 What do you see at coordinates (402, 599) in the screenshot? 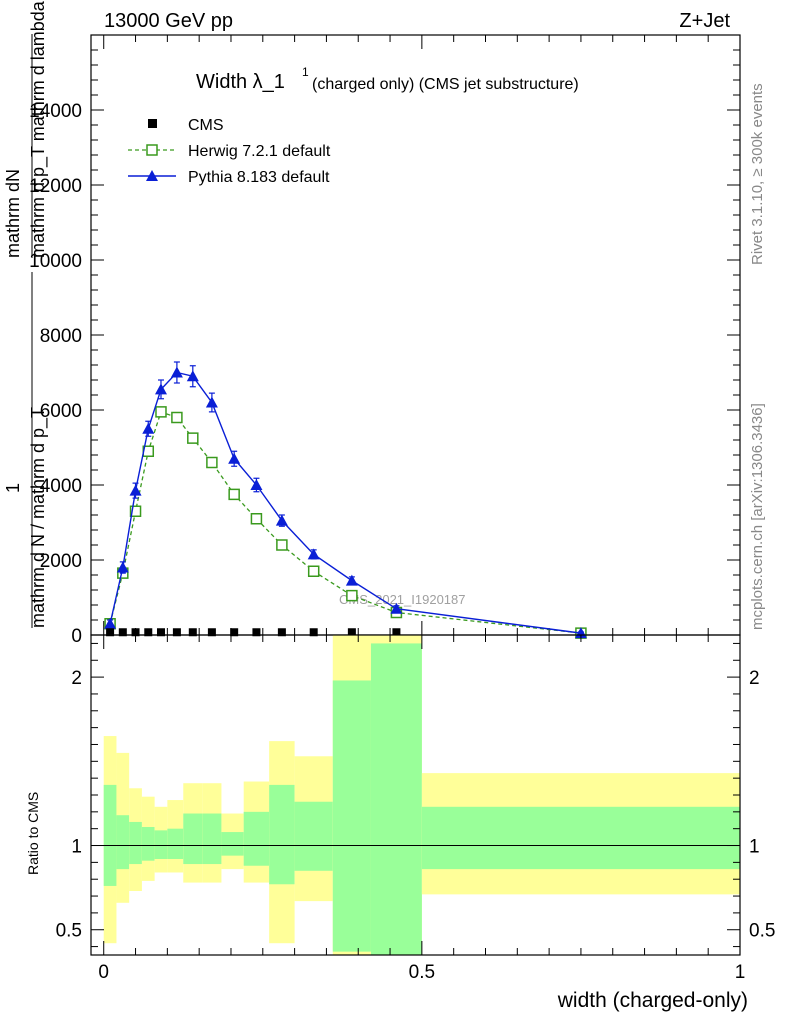
I see `watermark-analysis-id: CMS_2021_I1920187` at bounding box center [402, 599].